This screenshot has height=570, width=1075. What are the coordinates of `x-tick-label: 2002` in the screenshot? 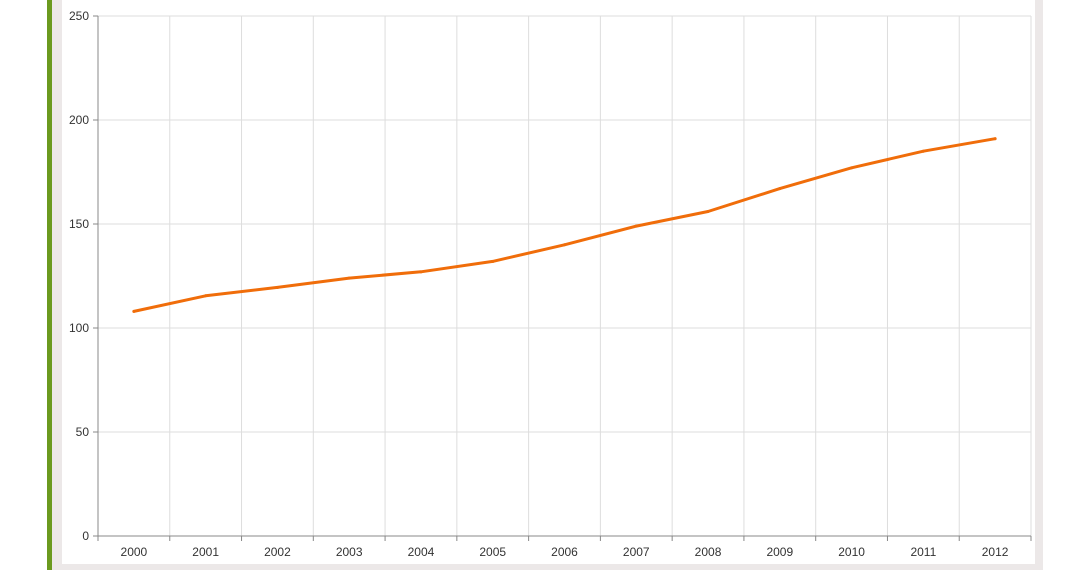 It's located at (277, 552).